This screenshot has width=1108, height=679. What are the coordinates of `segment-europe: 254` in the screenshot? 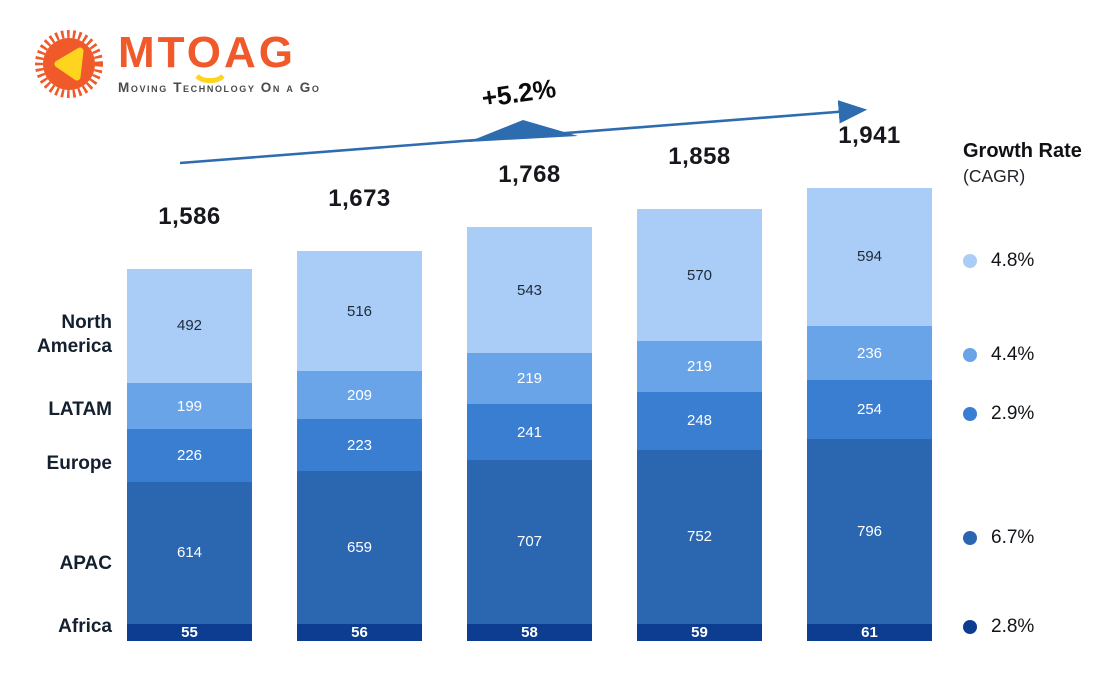 It's located at (869, 410).